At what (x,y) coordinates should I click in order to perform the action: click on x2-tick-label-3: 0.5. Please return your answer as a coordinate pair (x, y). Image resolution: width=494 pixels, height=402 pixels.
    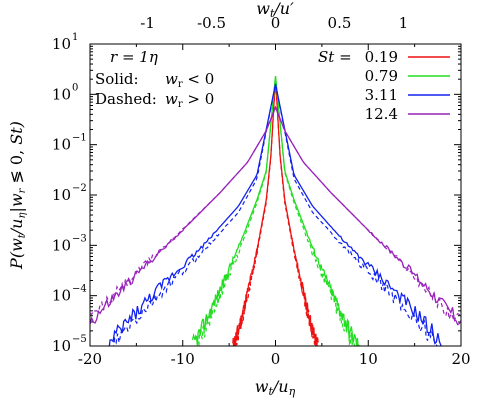
    Looking at the image, I should click on (340, 23).